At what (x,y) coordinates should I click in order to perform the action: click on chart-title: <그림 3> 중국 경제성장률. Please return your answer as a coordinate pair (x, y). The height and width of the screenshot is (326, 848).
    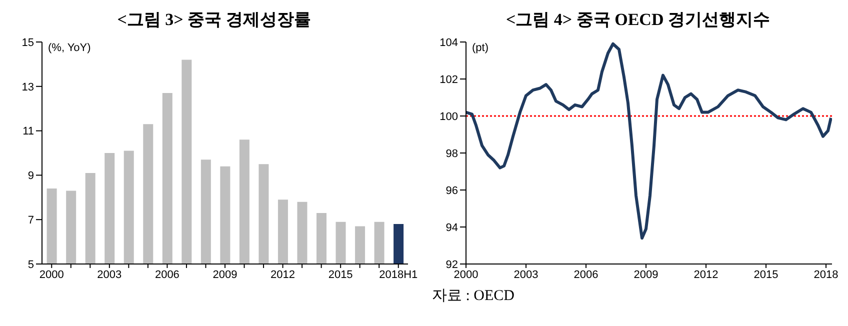
    Looking at the image, I should click on (214, 20).